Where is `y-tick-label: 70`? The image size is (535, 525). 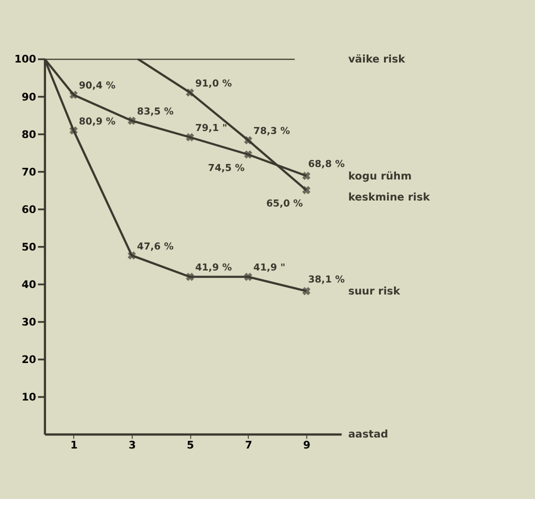 y-tick-label: 70 is located at coordinates (29, 172).